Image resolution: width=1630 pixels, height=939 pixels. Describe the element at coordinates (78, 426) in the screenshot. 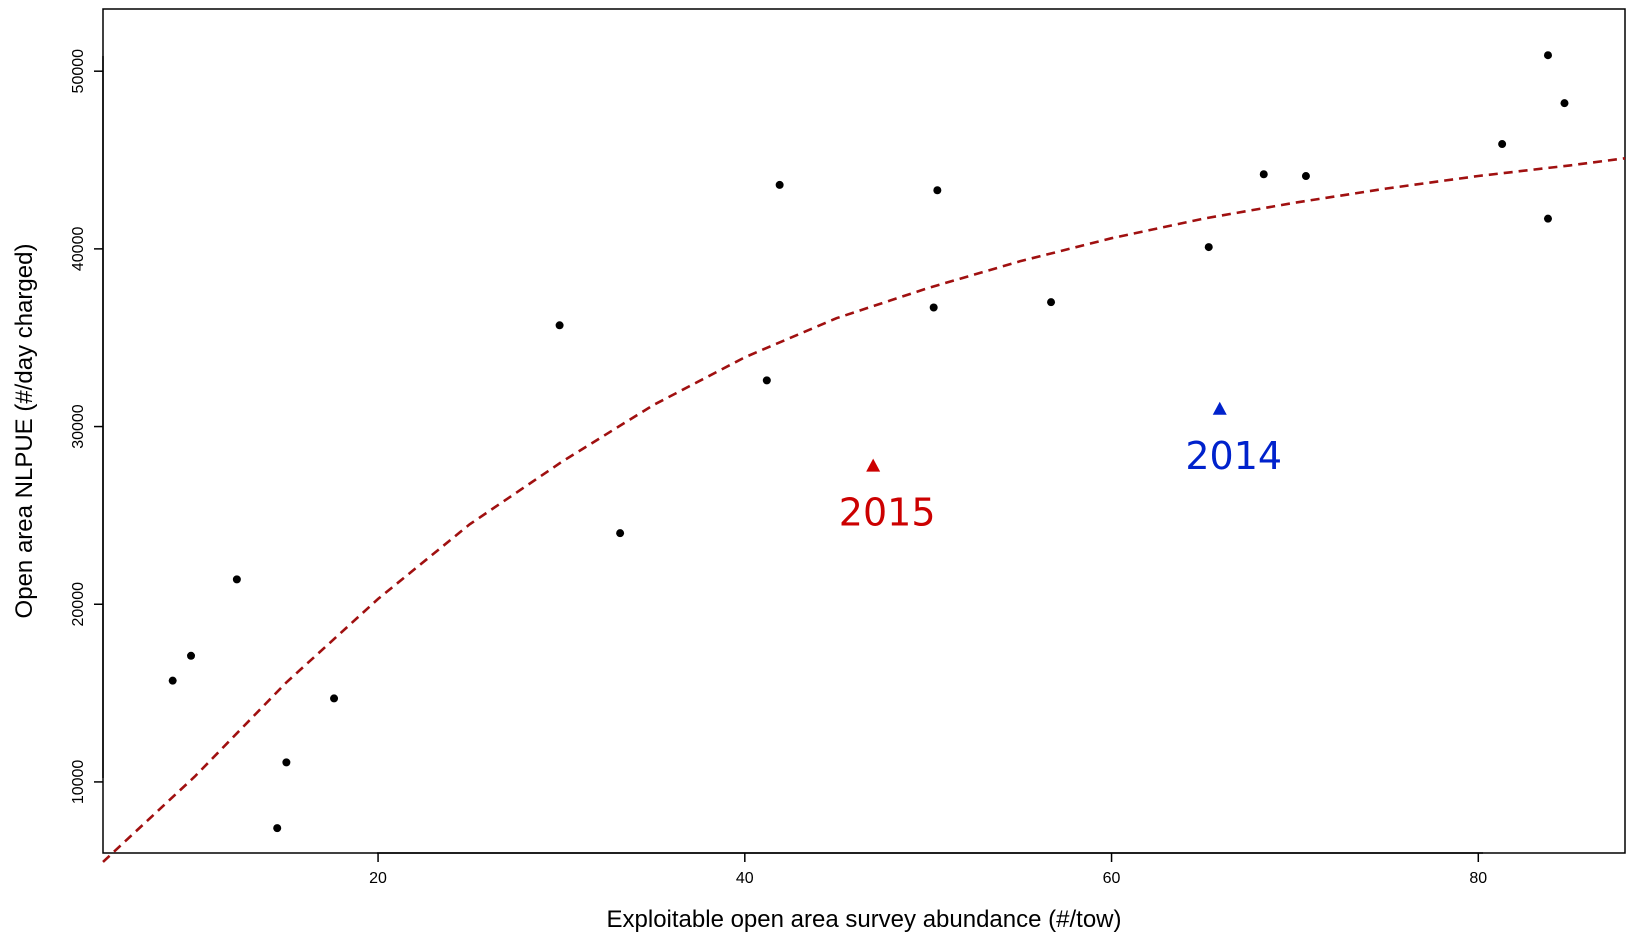

I see `y-tick-label: 30000` at that location.